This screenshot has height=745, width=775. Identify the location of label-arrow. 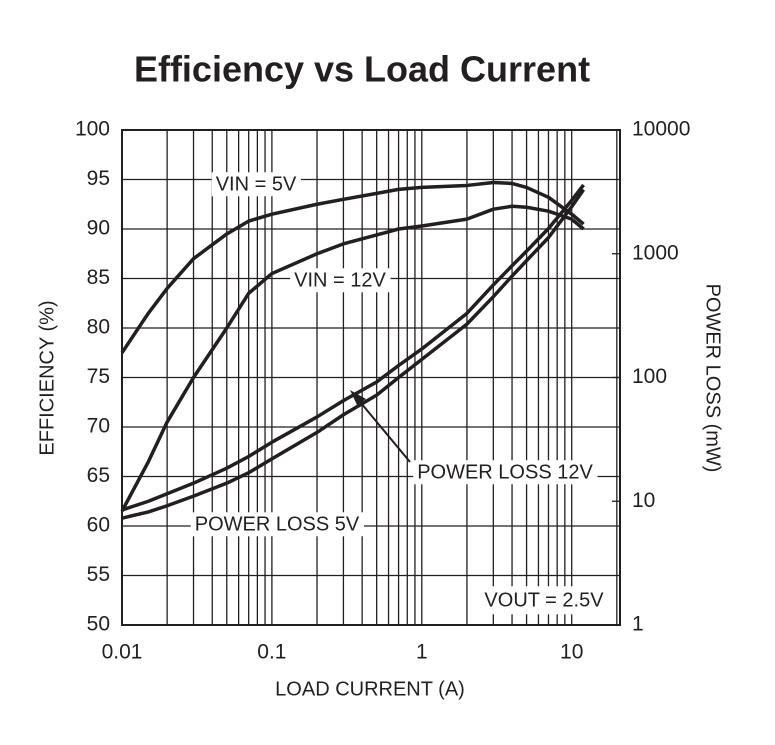
(383, 429).